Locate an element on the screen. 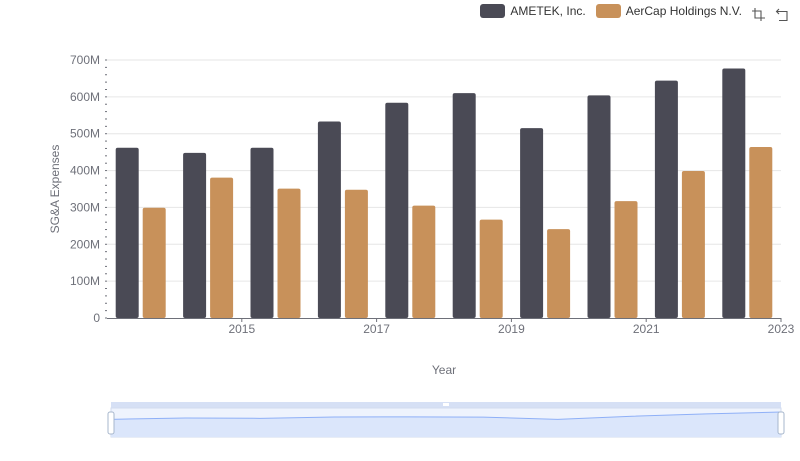 This screenshot has width=800, height=461. y-axis-title: SG&A Expenses is located at coordinates (55, 189).